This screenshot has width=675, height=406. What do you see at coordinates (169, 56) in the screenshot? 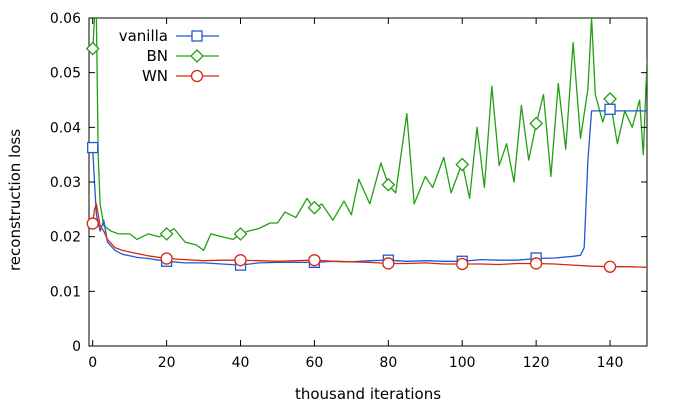
I see `legend: vanilla BN WN` at bounding box center [169, 56].